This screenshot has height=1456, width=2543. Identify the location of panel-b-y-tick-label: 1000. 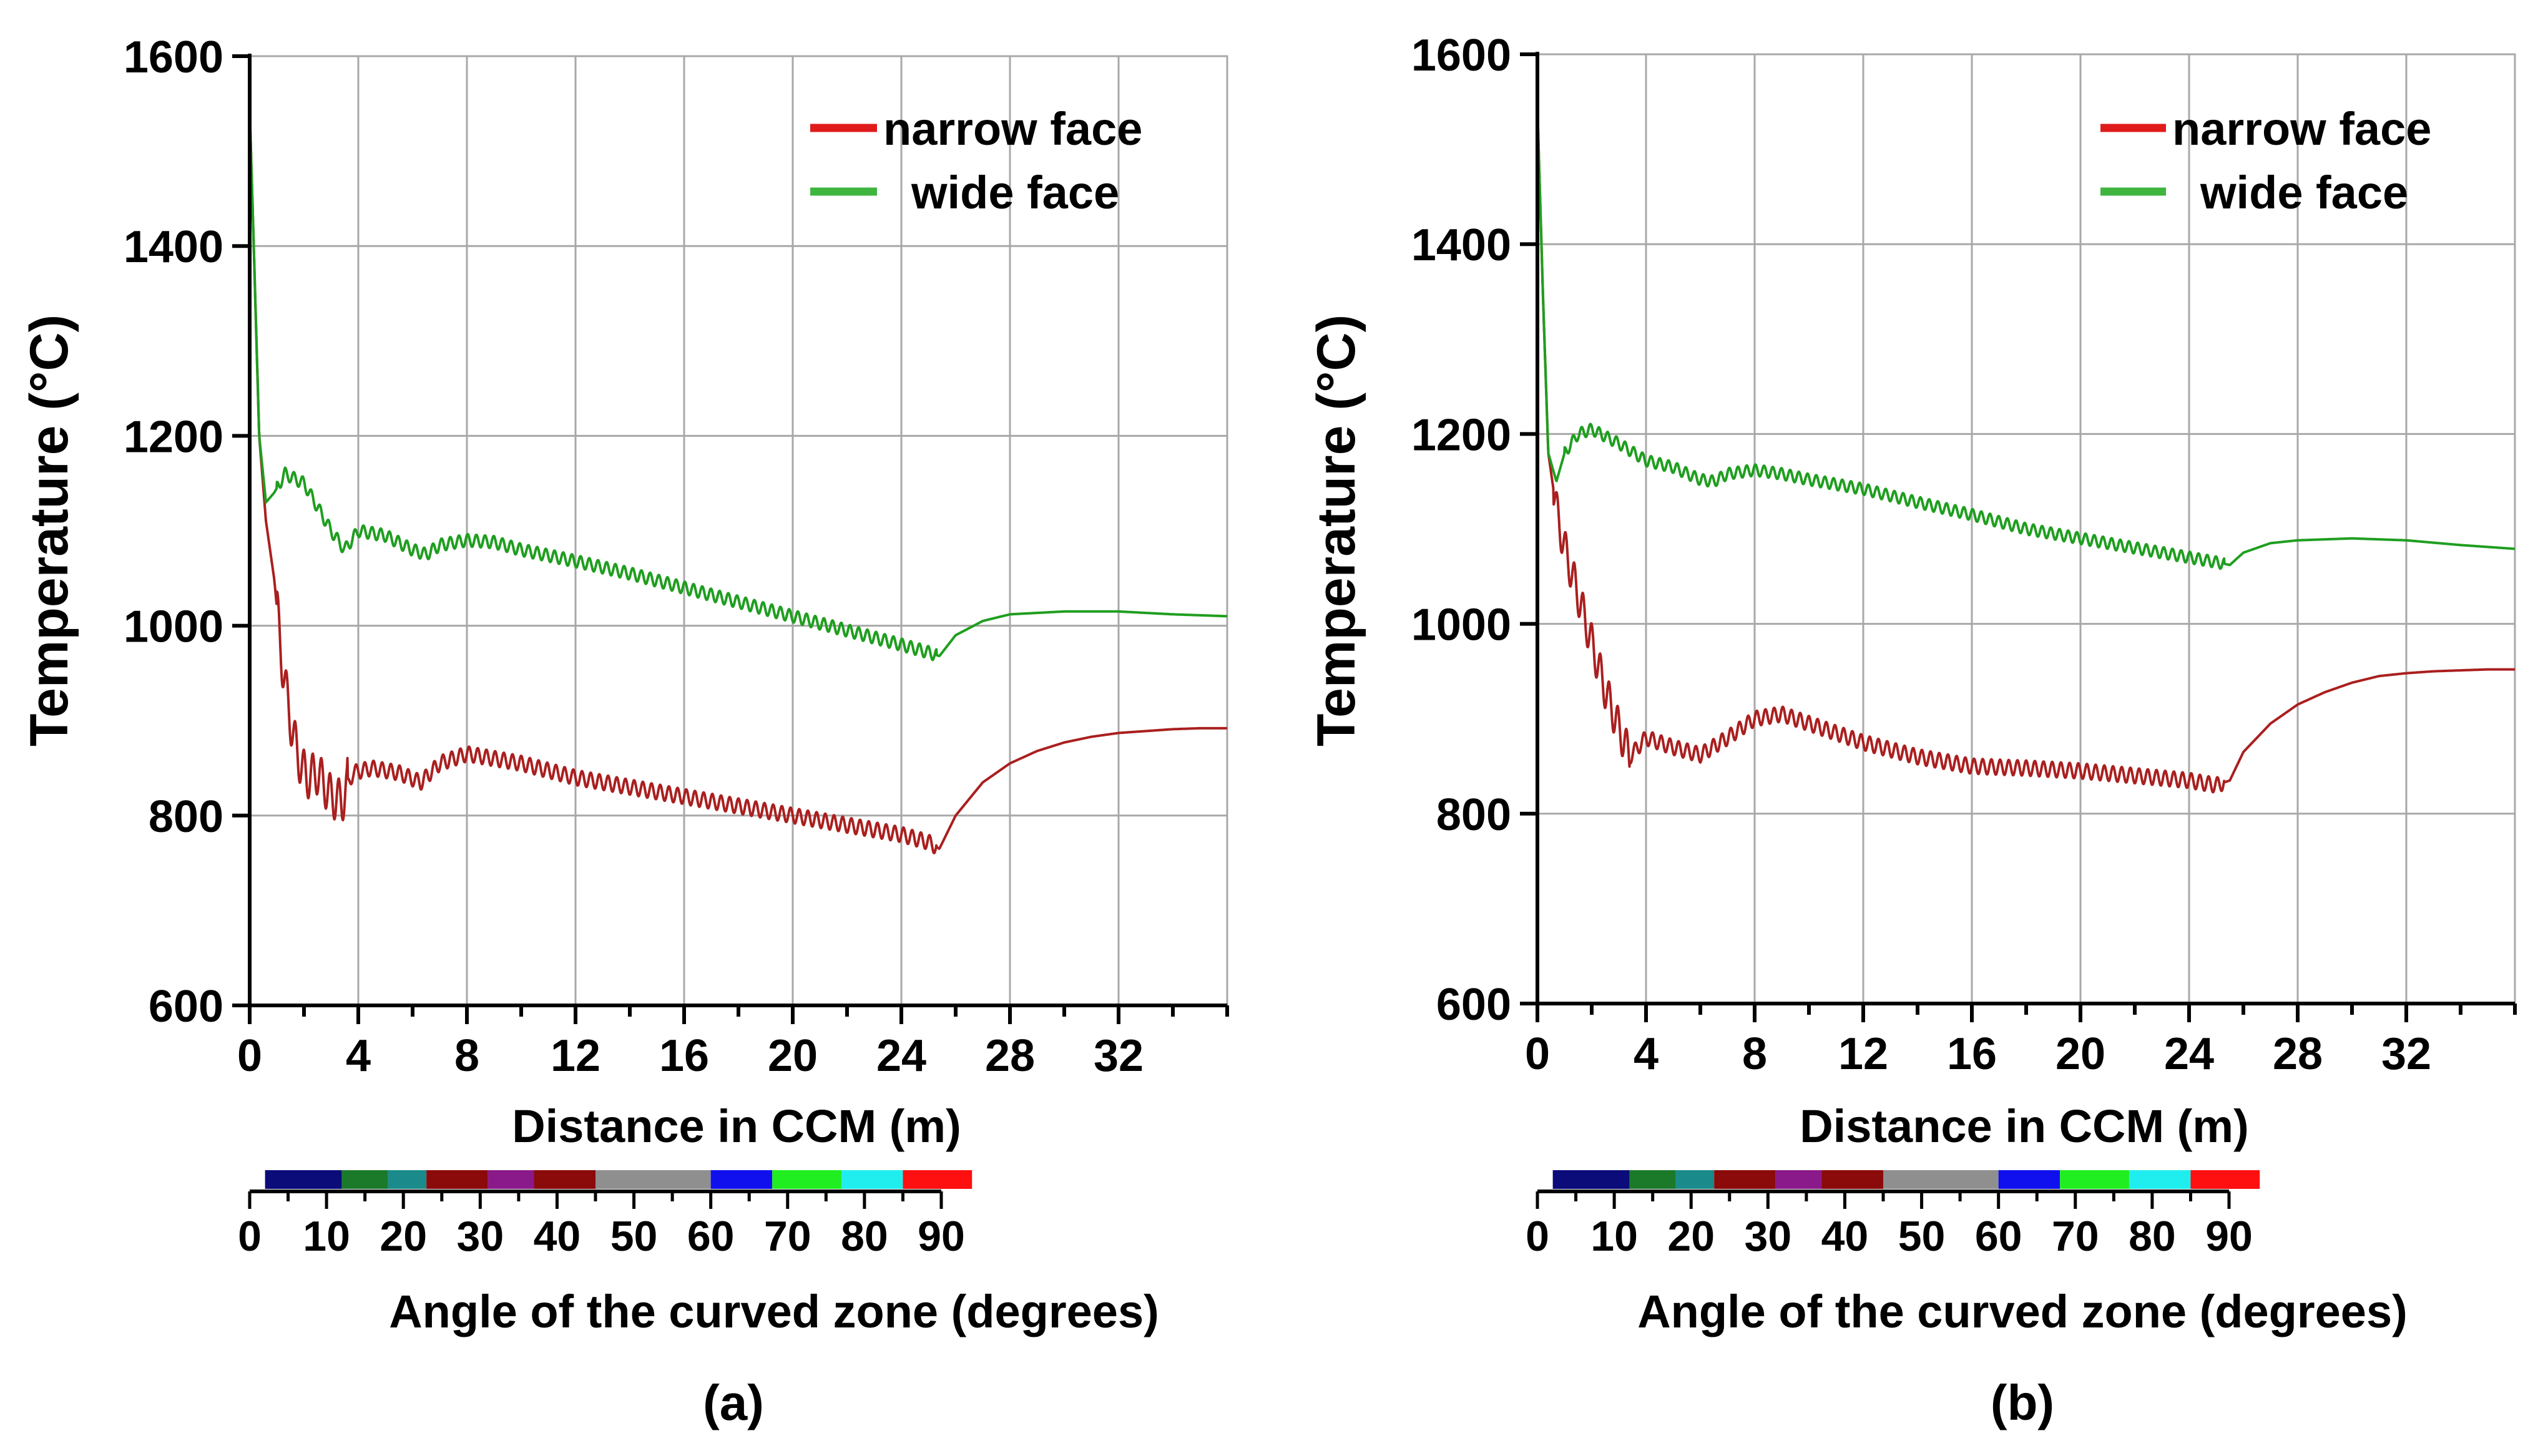
(1461, 625).